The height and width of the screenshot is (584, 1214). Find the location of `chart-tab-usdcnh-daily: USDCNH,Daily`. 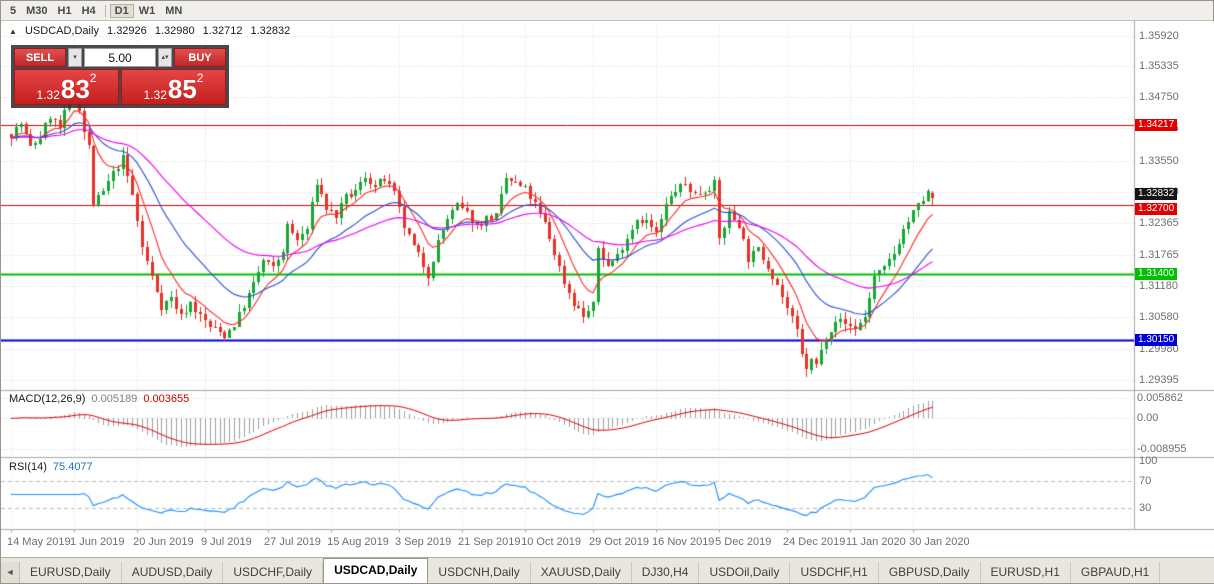

chart-tab-usdcnh-daily: USDCNH,Daily is located at coordinates (479, 572).